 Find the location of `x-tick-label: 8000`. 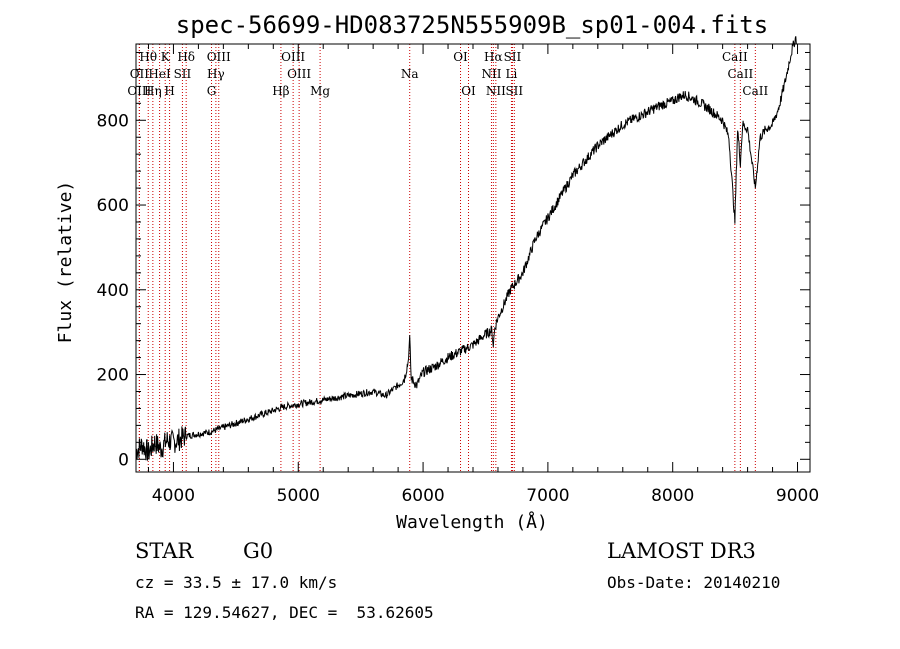

x-tick-label: 8000 is located at coordinates (672, 496).